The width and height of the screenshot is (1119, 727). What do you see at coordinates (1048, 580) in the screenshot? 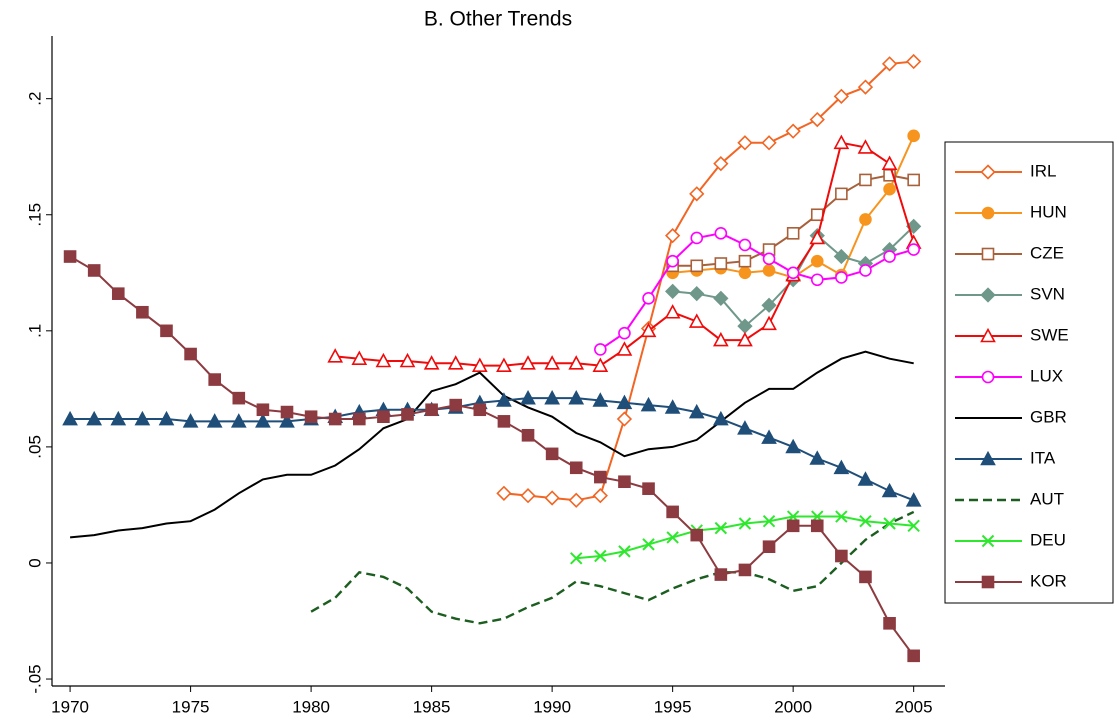
I see `legend-label: KOR` at bounding box center [1048, 580].